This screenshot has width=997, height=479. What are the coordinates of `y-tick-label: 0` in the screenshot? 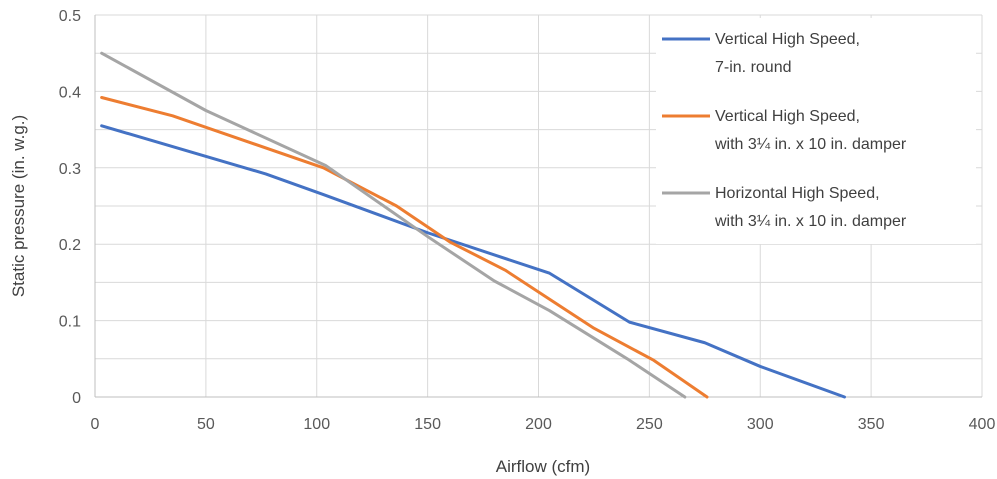 It's located at (76, 398).